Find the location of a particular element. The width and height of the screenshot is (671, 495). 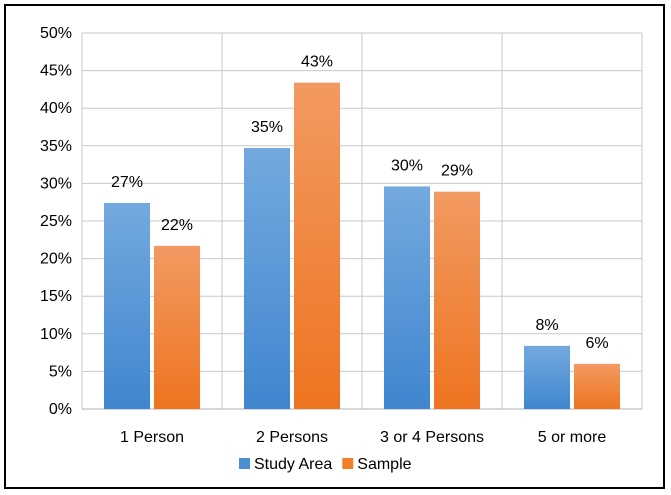

data-label: 8% is located at coordinates (546, 325).